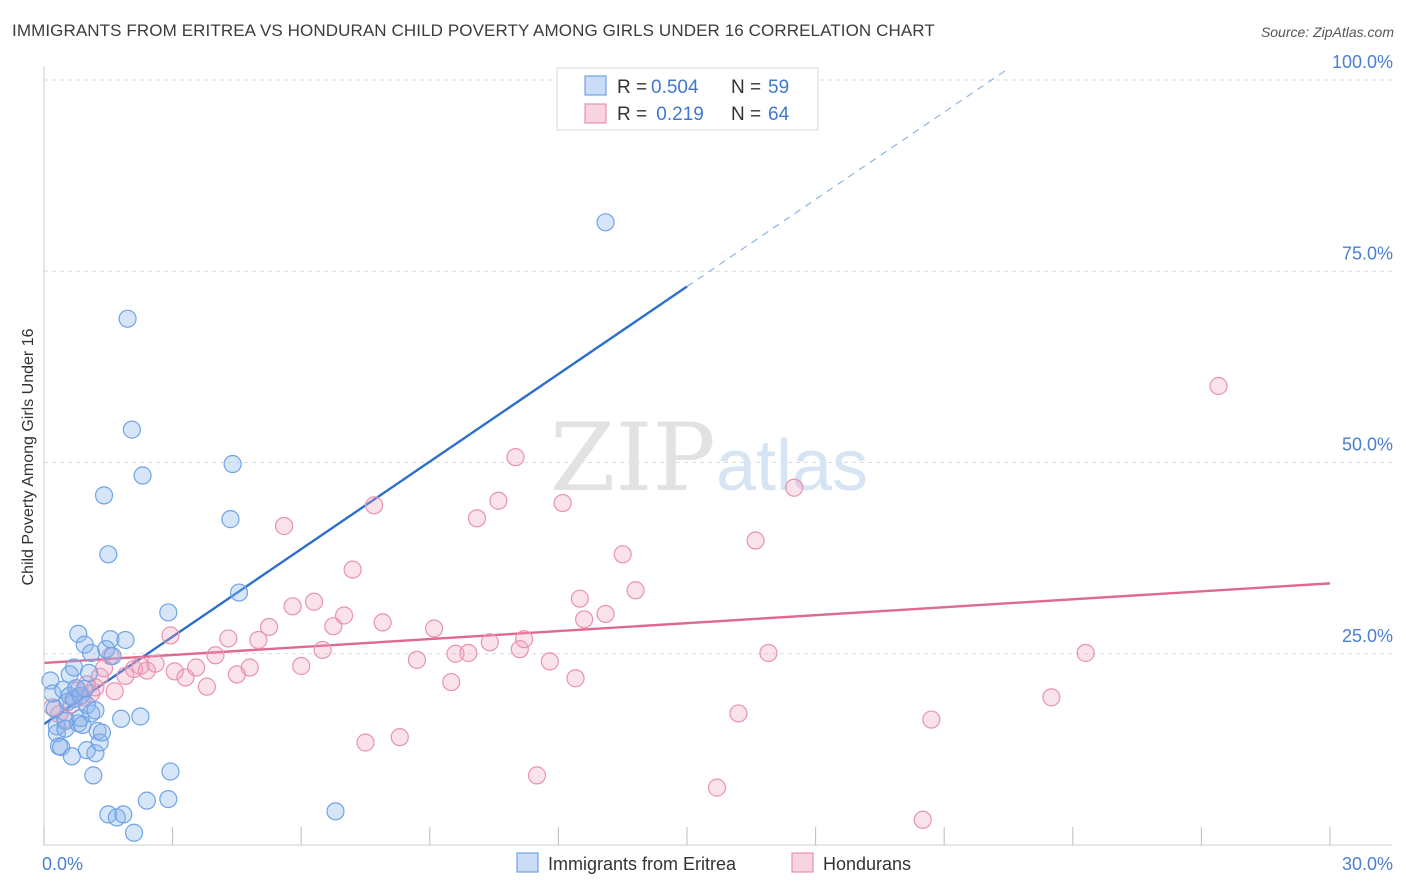 The image size is (1406, 892). Describe the element at coordinates (677, 114) in the screenshot. I see `legend-r-value-pink: 0.219` at that location.